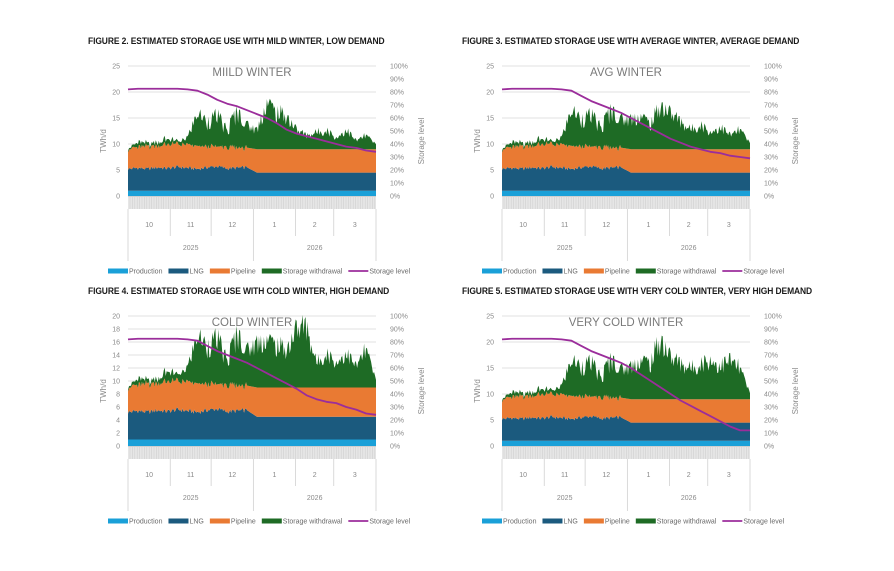 The image size is (894, 571). What do you see at coordinates (379, 522) in the screenshot?
I see `legend-item: Storage level` at bounding box center [379, 522].